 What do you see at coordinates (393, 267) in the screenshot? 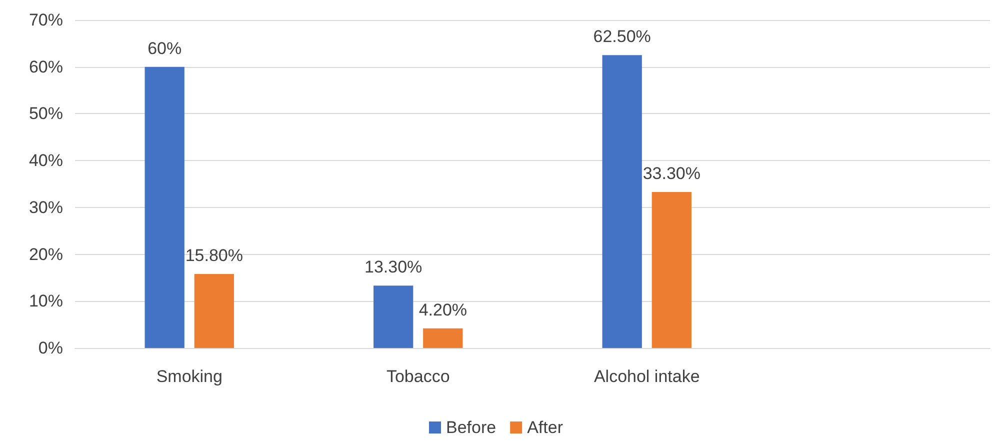
I see `data-label: 13.30%` at bounding box center [393, 267].